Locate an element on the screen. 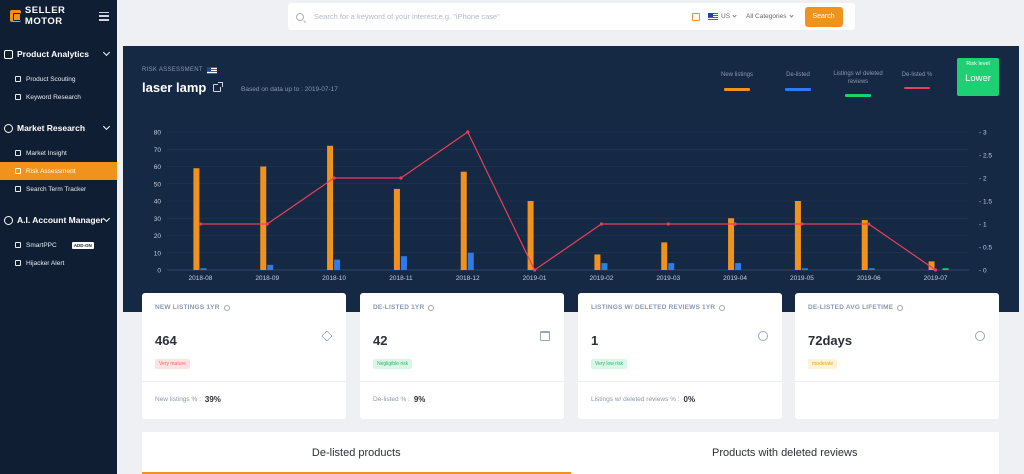 This screenshot has width=1024, height=474. tab-de-listed-products: De-listed products is located at coordinates (356, 453).